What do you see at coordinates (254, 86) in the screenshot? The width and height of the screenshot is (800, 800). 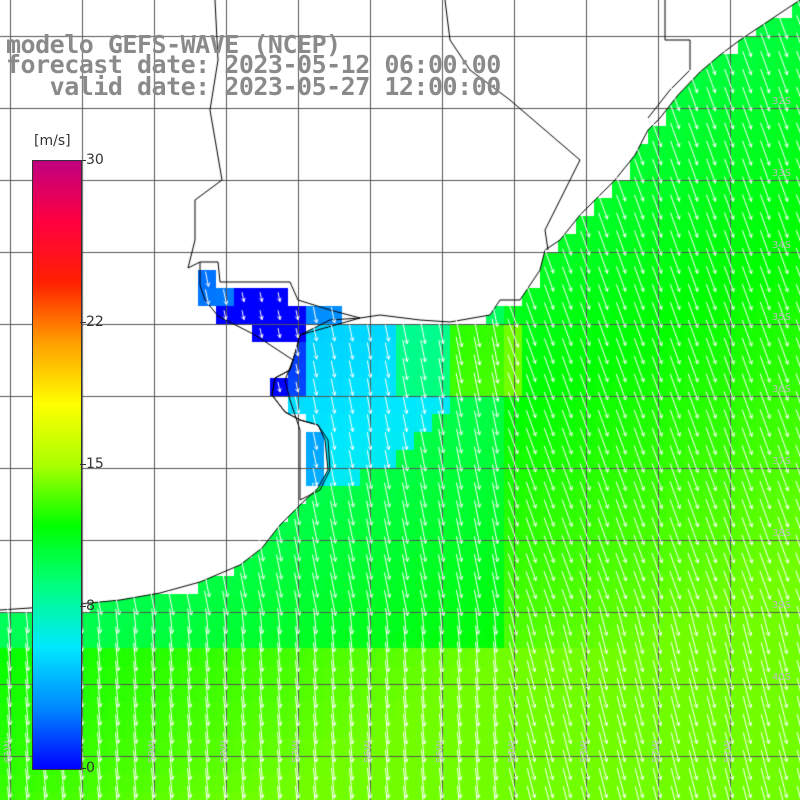 I see `valid-date: valid date: 2023-05-27 12:00:00` at bounding box center [254, 86].